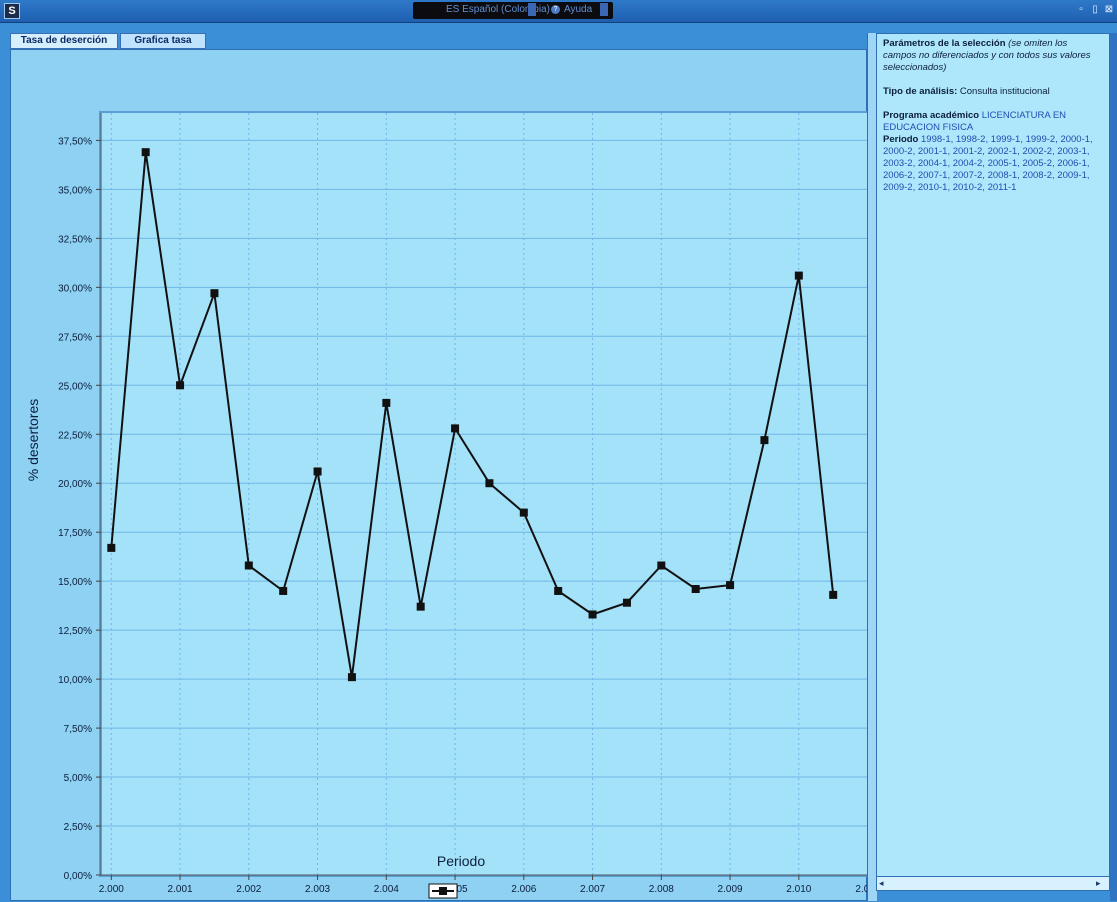  I want to click on help-icon: ?, so click(555, 9).